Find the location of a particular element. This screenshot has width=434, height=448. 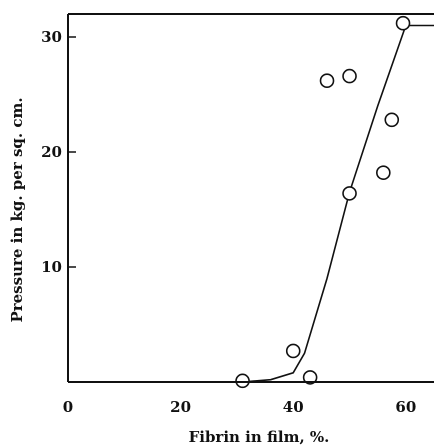

x-axis-label: Fibrin in film, %. is located at coordinates (259, 437).